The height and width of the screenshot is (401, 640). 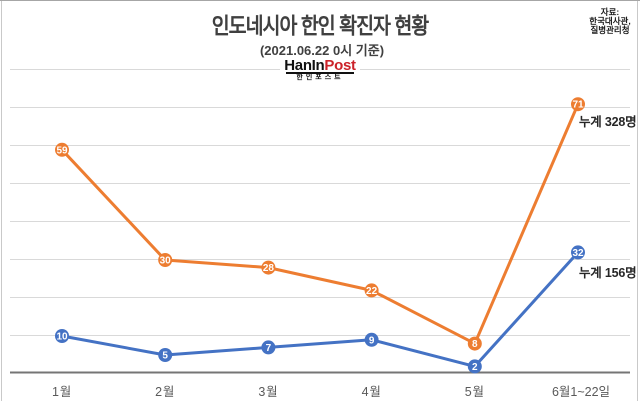 I want to click on svg-text: 2, so click(x=475, y=367).